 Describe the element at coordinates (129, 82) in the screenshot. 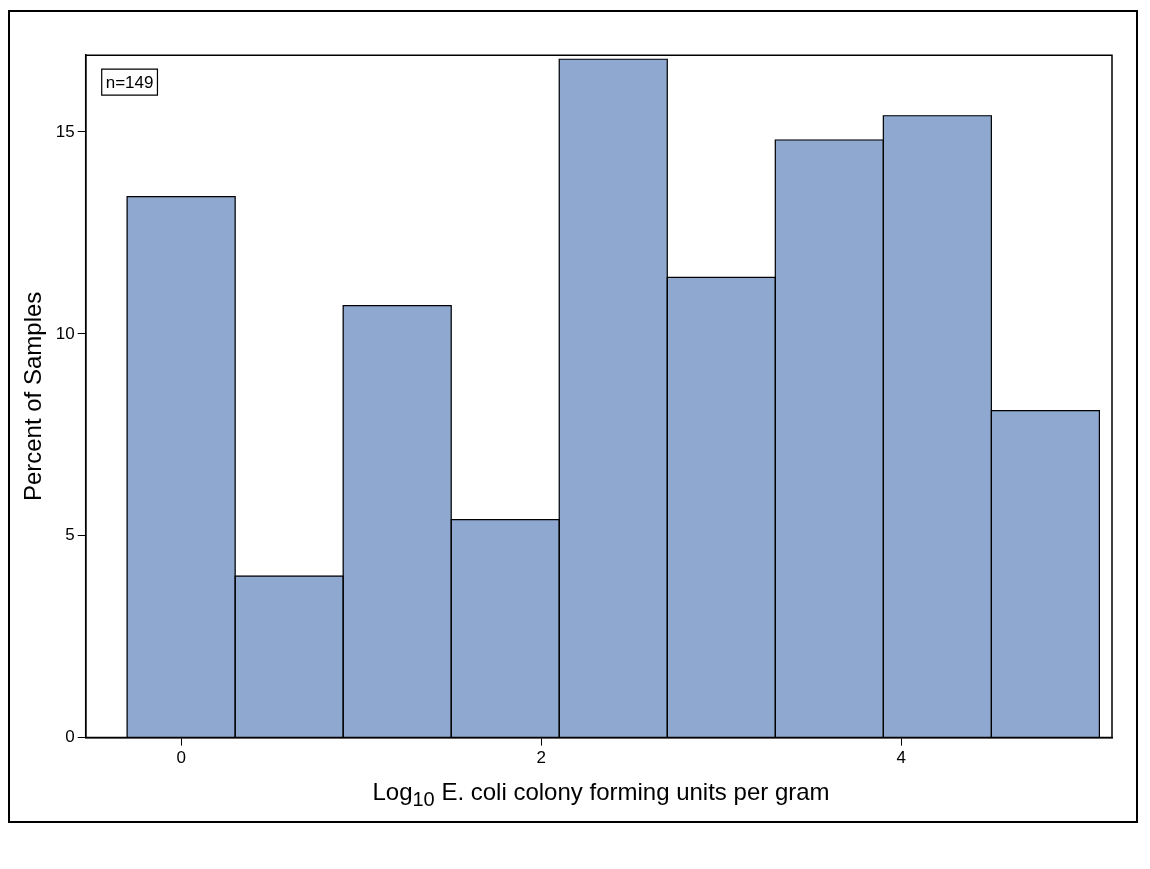

I see `annotation: n=149` at that location.